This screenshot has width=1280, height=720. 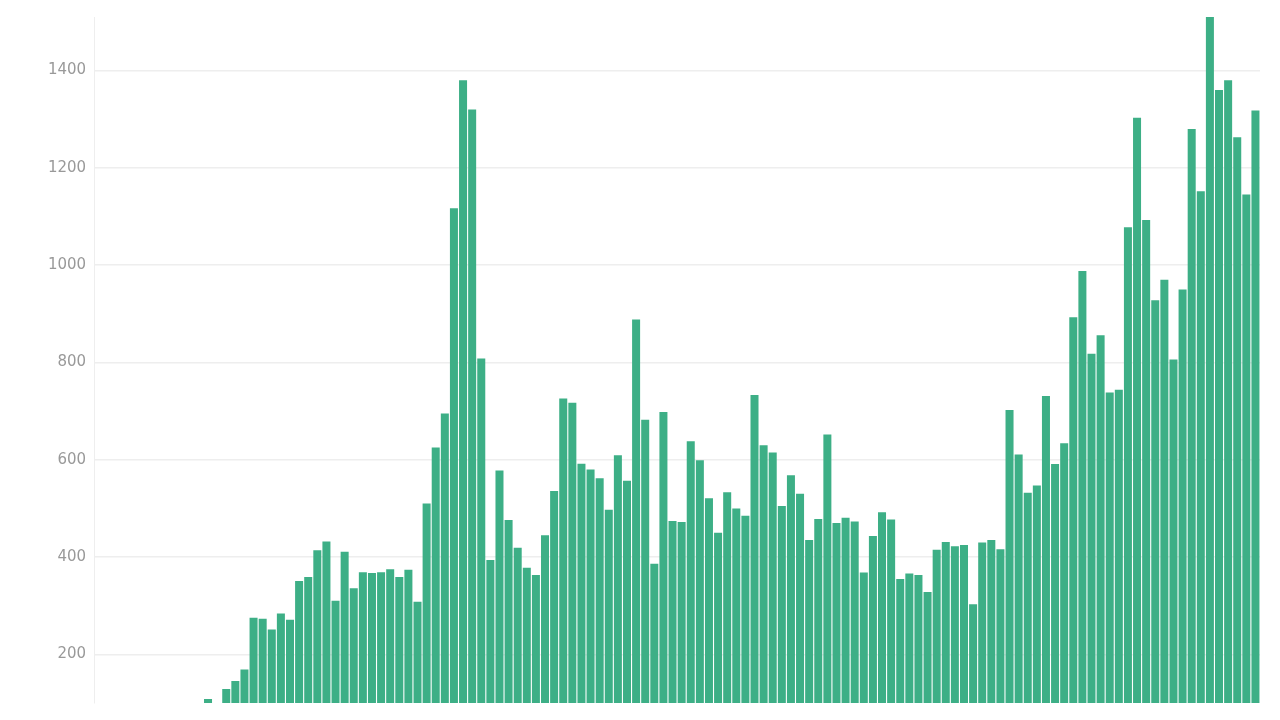 What do you see at coordinates (67, 264) in the screenshot?
I see `y-tick-label: 1000` at bounding box center [67, 264].